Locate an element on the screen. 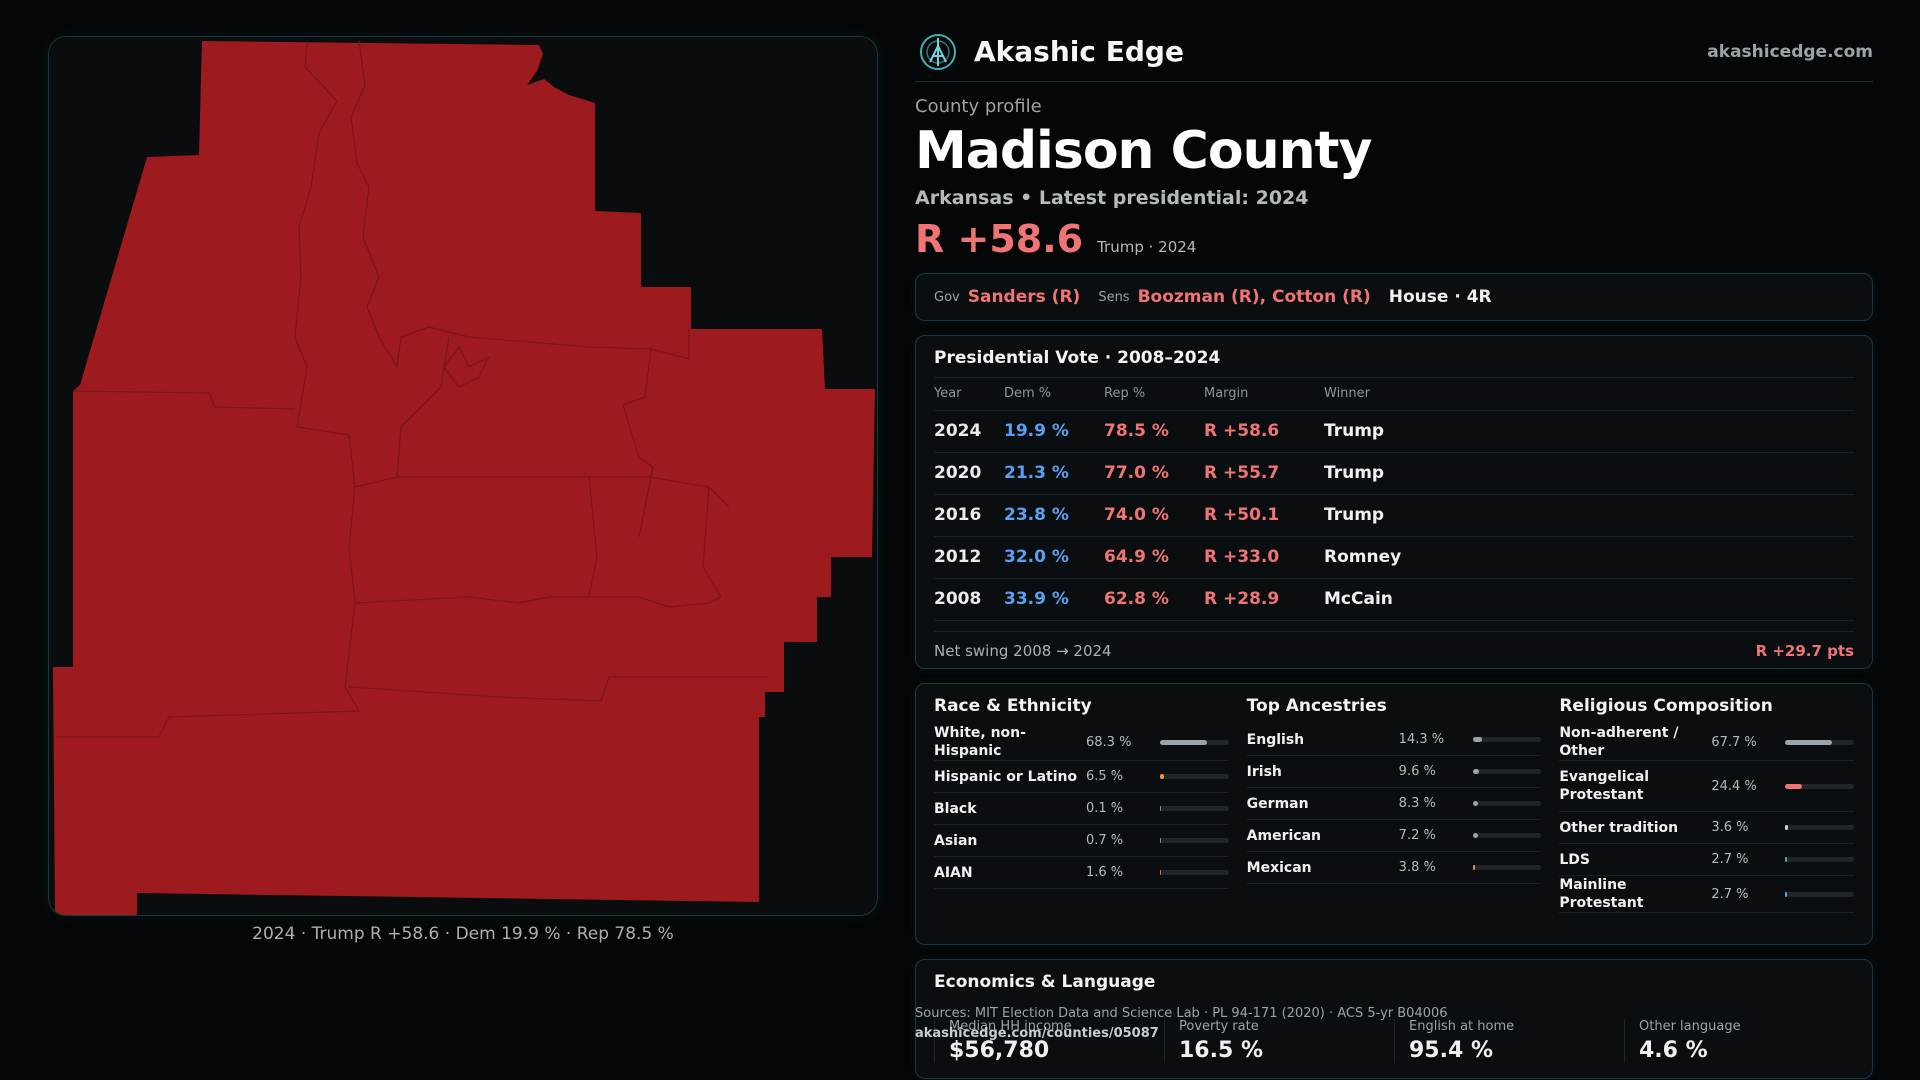 This screenshot has width=1920, height=1080. item-percent: 68.3 % is located at coordinates (1109, 742).